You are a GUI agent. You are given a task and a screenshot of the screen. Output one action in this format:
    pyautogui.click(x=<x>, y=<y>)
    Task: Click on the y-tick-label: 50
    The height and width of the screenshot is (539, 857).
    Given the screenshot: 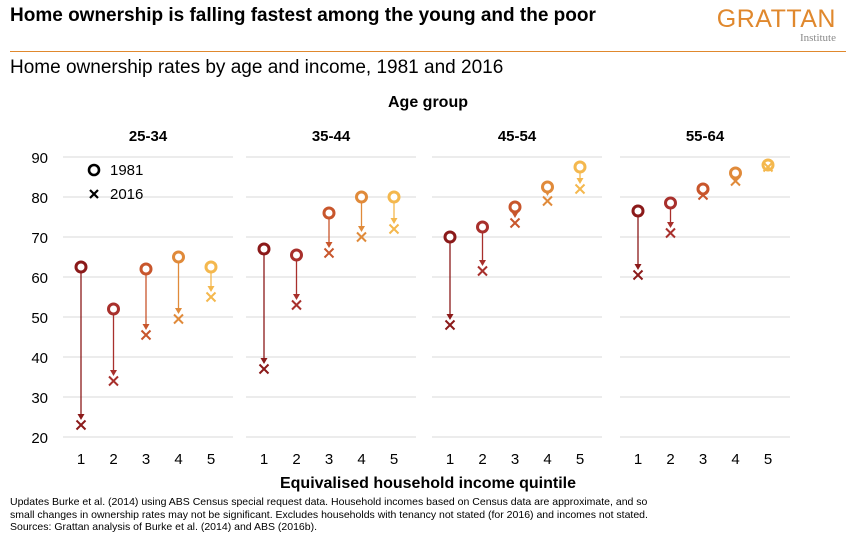 What is the action you would take?
    pyautogui.click(x=39, y=318)
    